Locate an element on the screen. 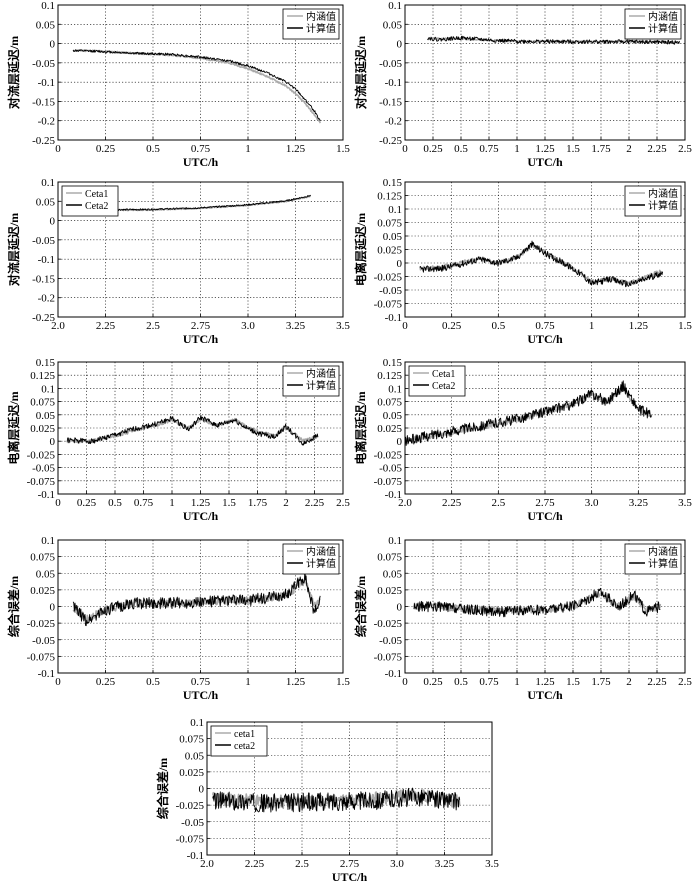 This screenshot has width=700, height=888. x-tick-label: 1.75 is located at coordinates (601, 682).